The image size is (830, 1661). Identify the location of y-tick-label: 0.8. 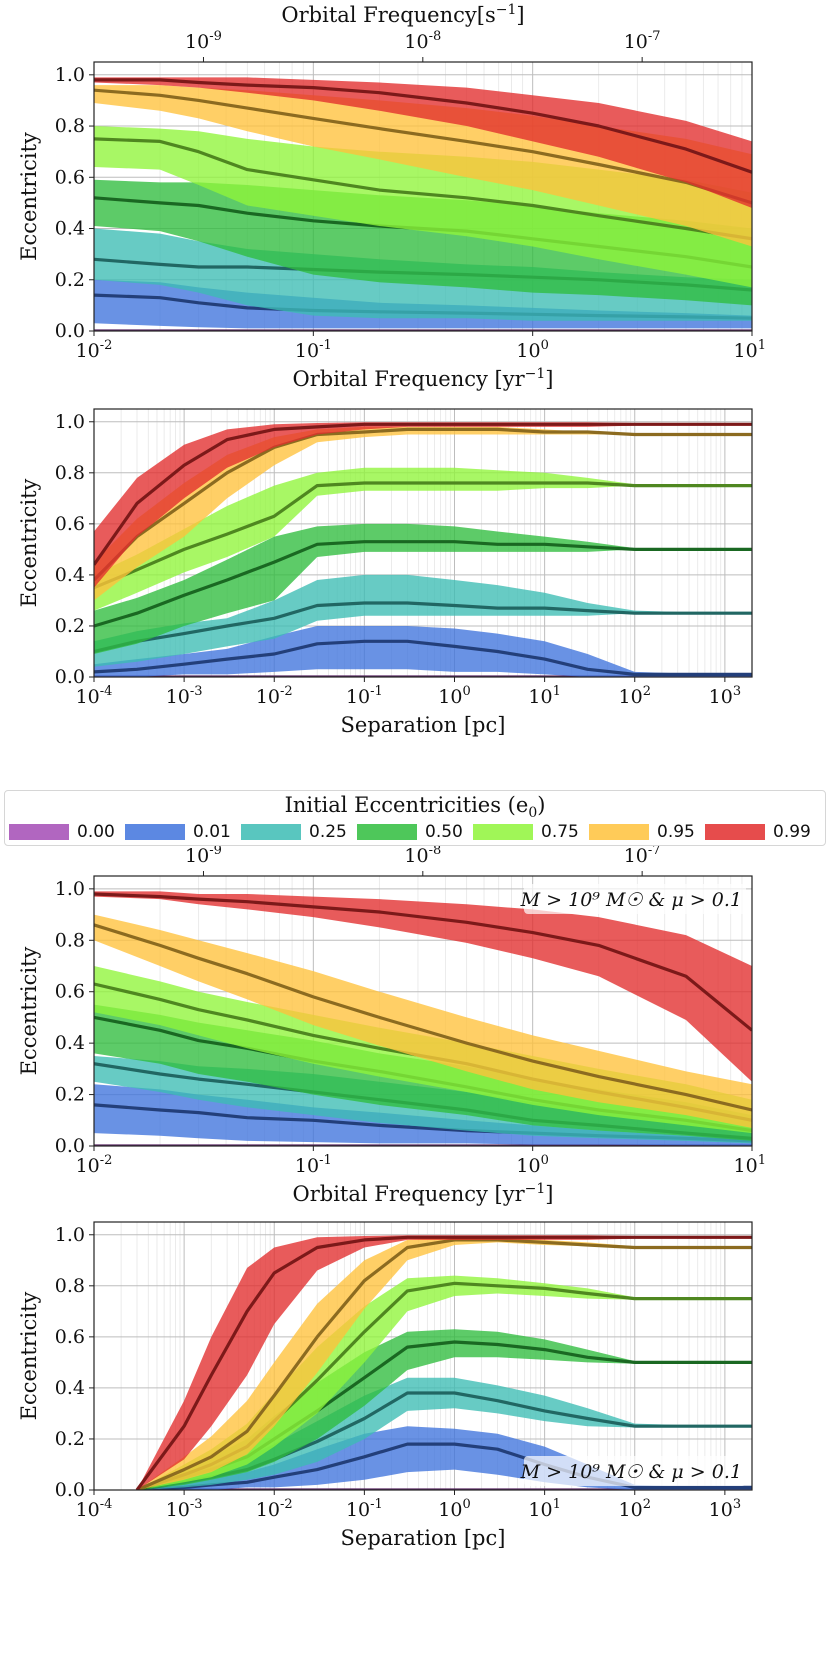
(70, 1286).